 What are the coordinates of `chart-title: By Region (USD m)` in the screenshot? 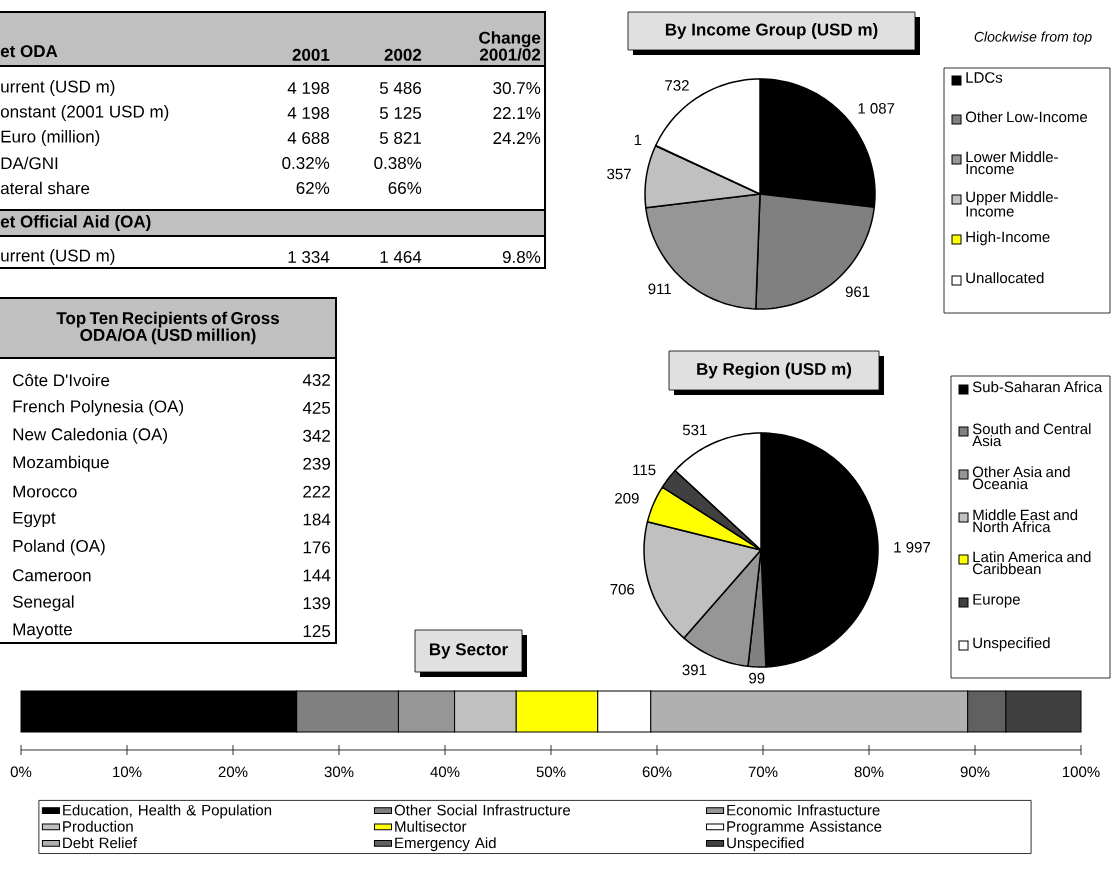 It's located at (774, 370).